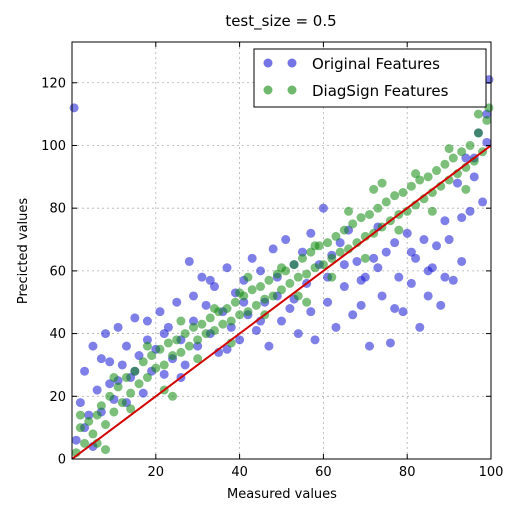 The width and height of the screenshot is (512, 512). Describe the element at coordinates (53, 83) in the screenshot. I see `y-tick-label: 120` at that location.